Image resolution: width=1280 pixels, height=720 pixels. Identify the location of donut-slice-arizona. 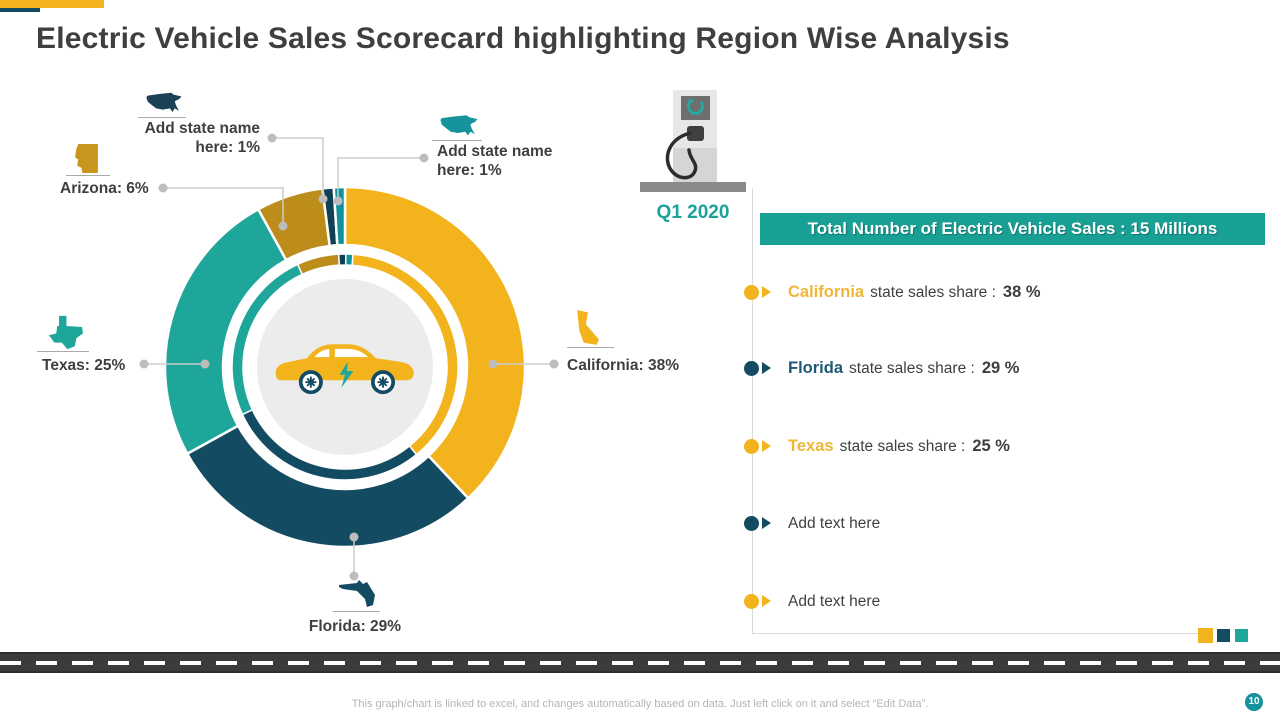
(318, 264).